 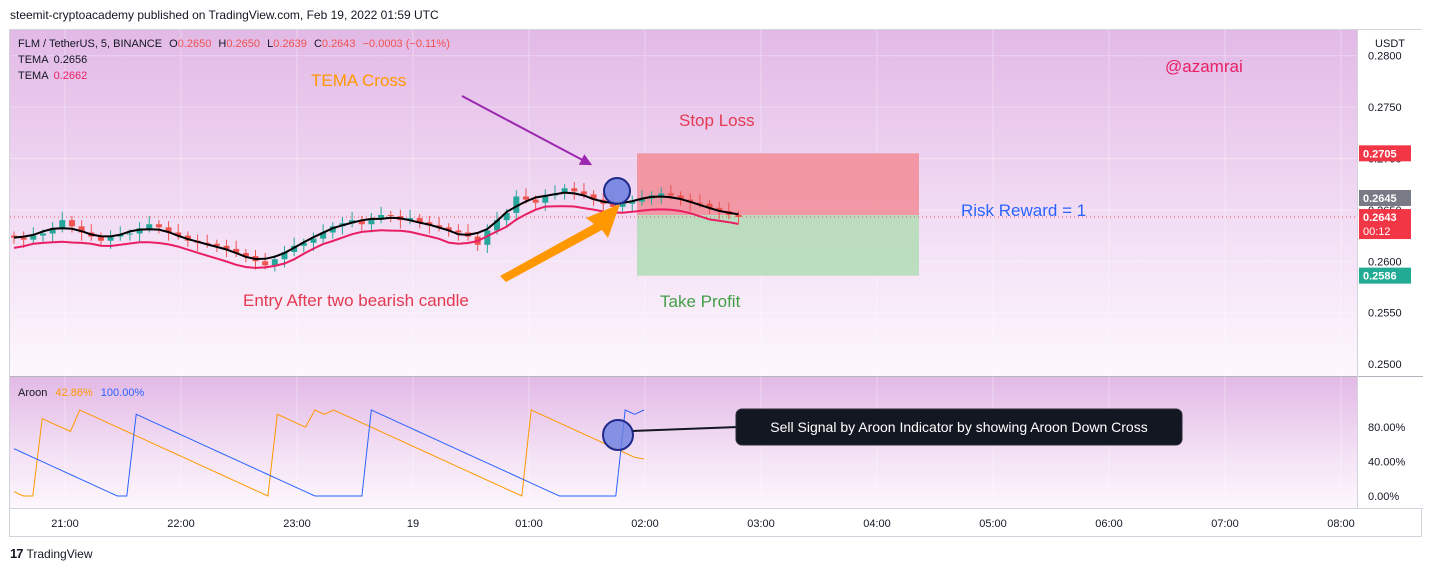 What do you see at coordinates (645, 524) in the screenshot?
I see `time-tick: 02:00` at bounding box center [645, 524].